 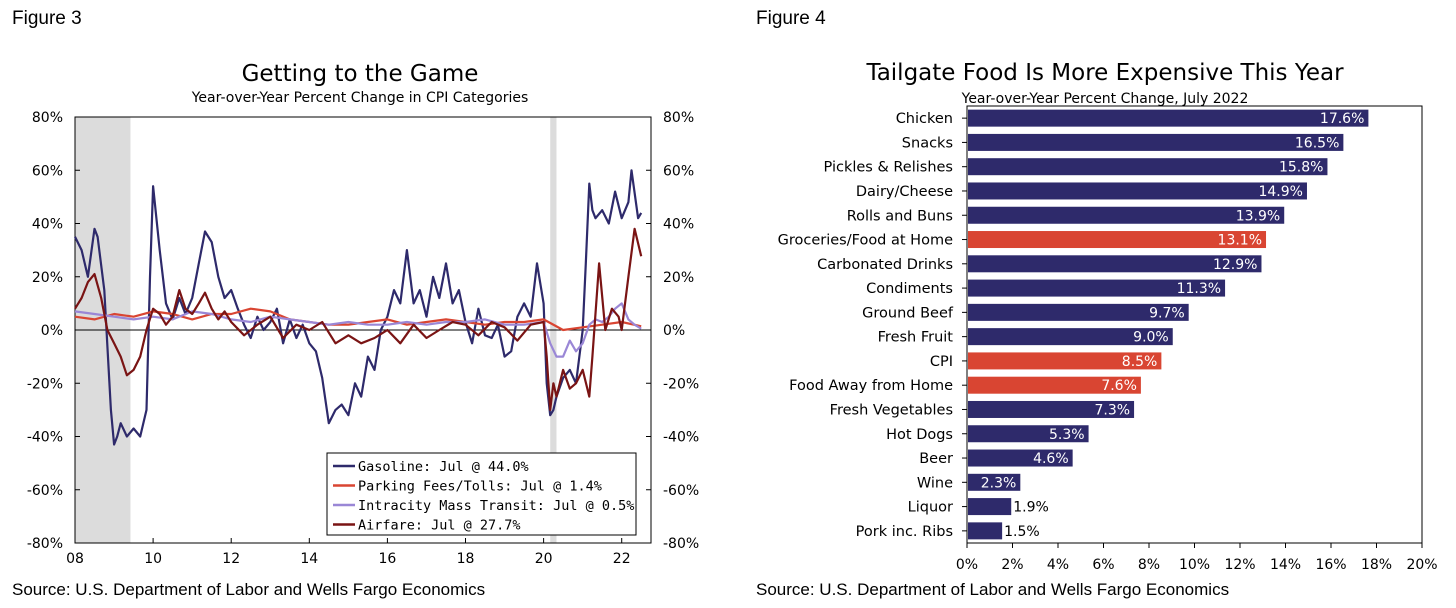 I want to click on category-label: CPI, so click(x=941, y=362).